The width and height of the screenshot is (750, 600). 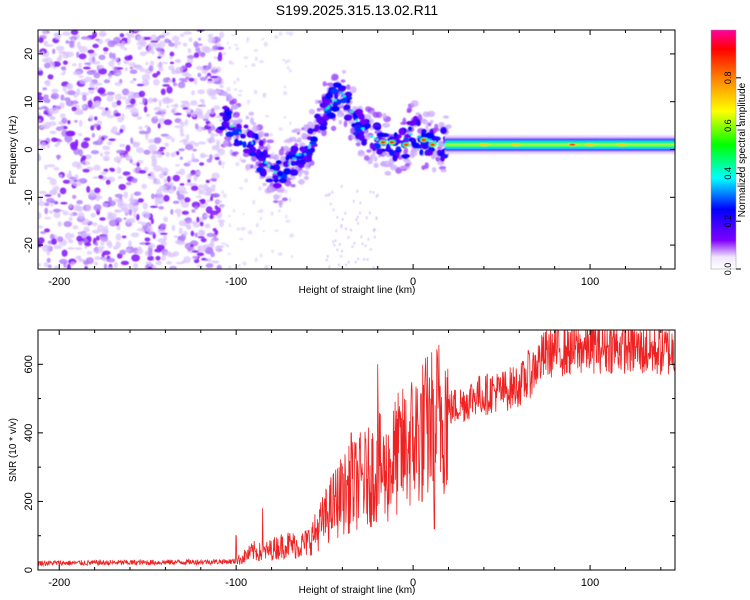 I want to click on x-tick-label: 100, so click(x=590, y=282).